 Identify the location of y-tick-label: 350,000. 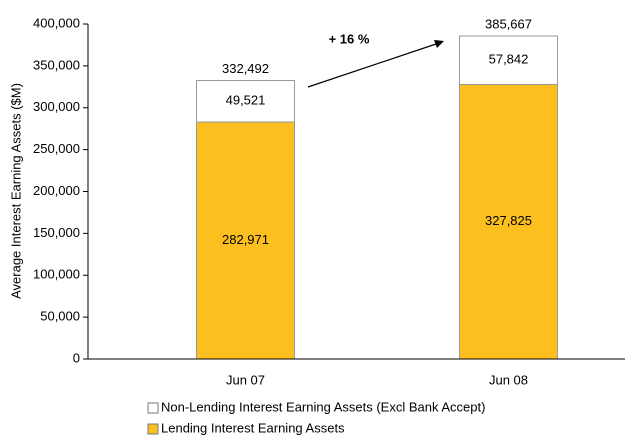
(56, 64).